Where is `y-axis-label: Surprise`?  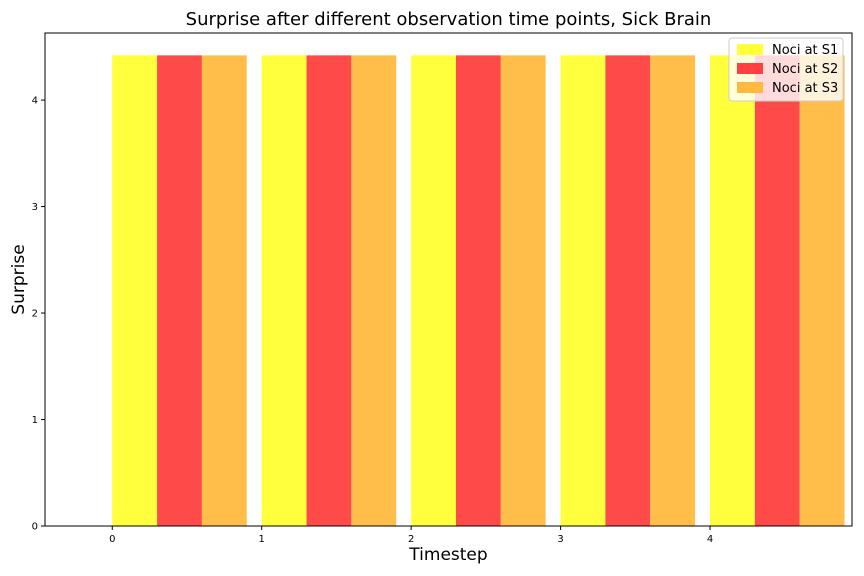
y-axis-label: Surprise is located at coordinates (19, 279).